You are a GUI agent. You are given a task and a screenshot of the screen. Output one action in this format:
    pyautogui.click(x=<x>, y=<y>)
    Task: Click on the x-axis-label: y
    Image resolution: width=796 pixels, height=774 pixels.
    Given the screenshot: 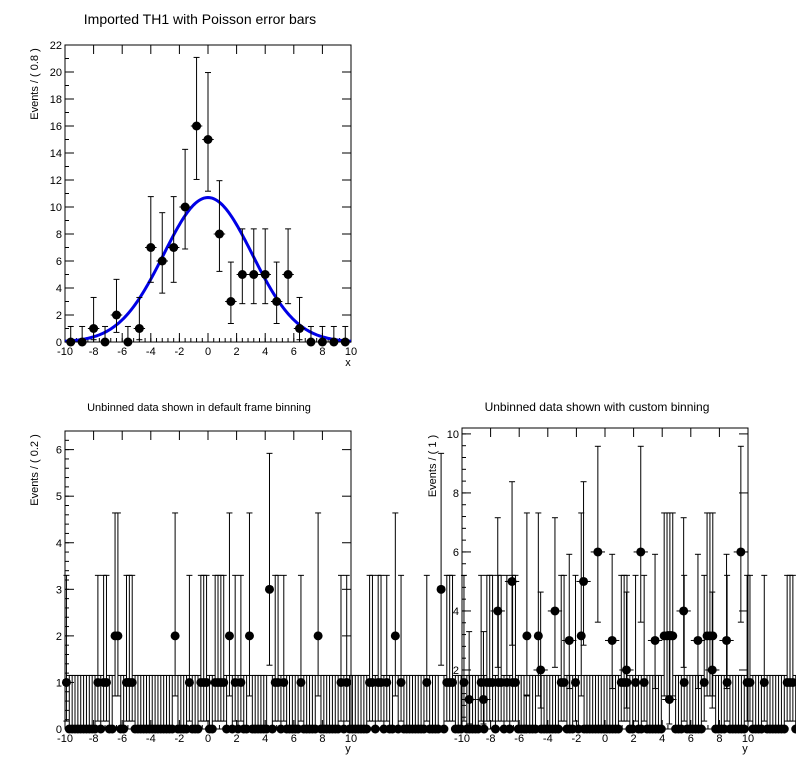 What is the action you would take?
    pyautogui.click(x=745, y=749)
    